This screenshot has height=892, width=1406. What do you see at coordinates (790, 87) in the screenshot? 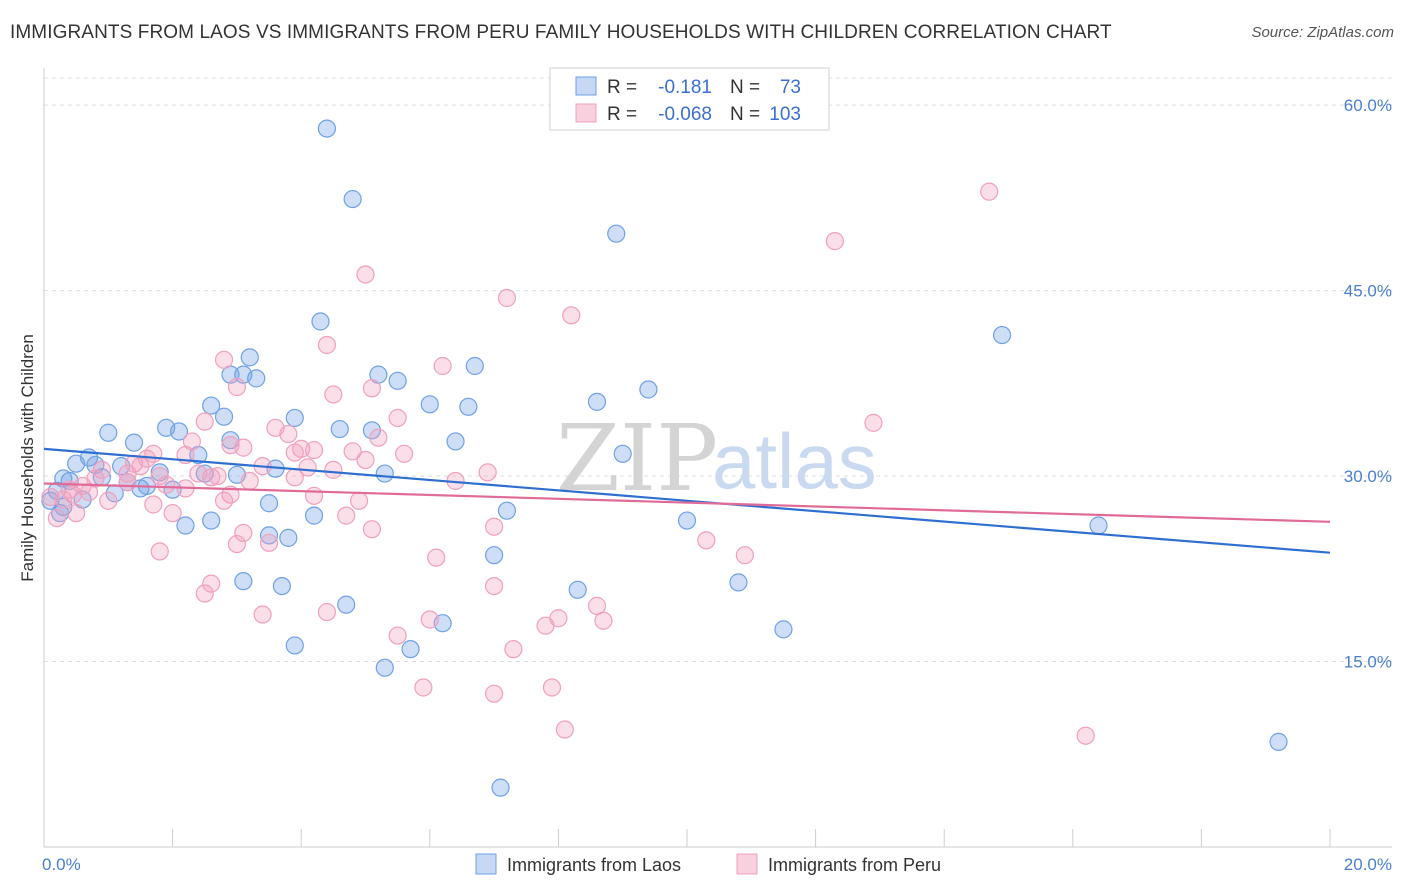
I see `legend-laos-n-value: 73` at bounding box center [790, 87].